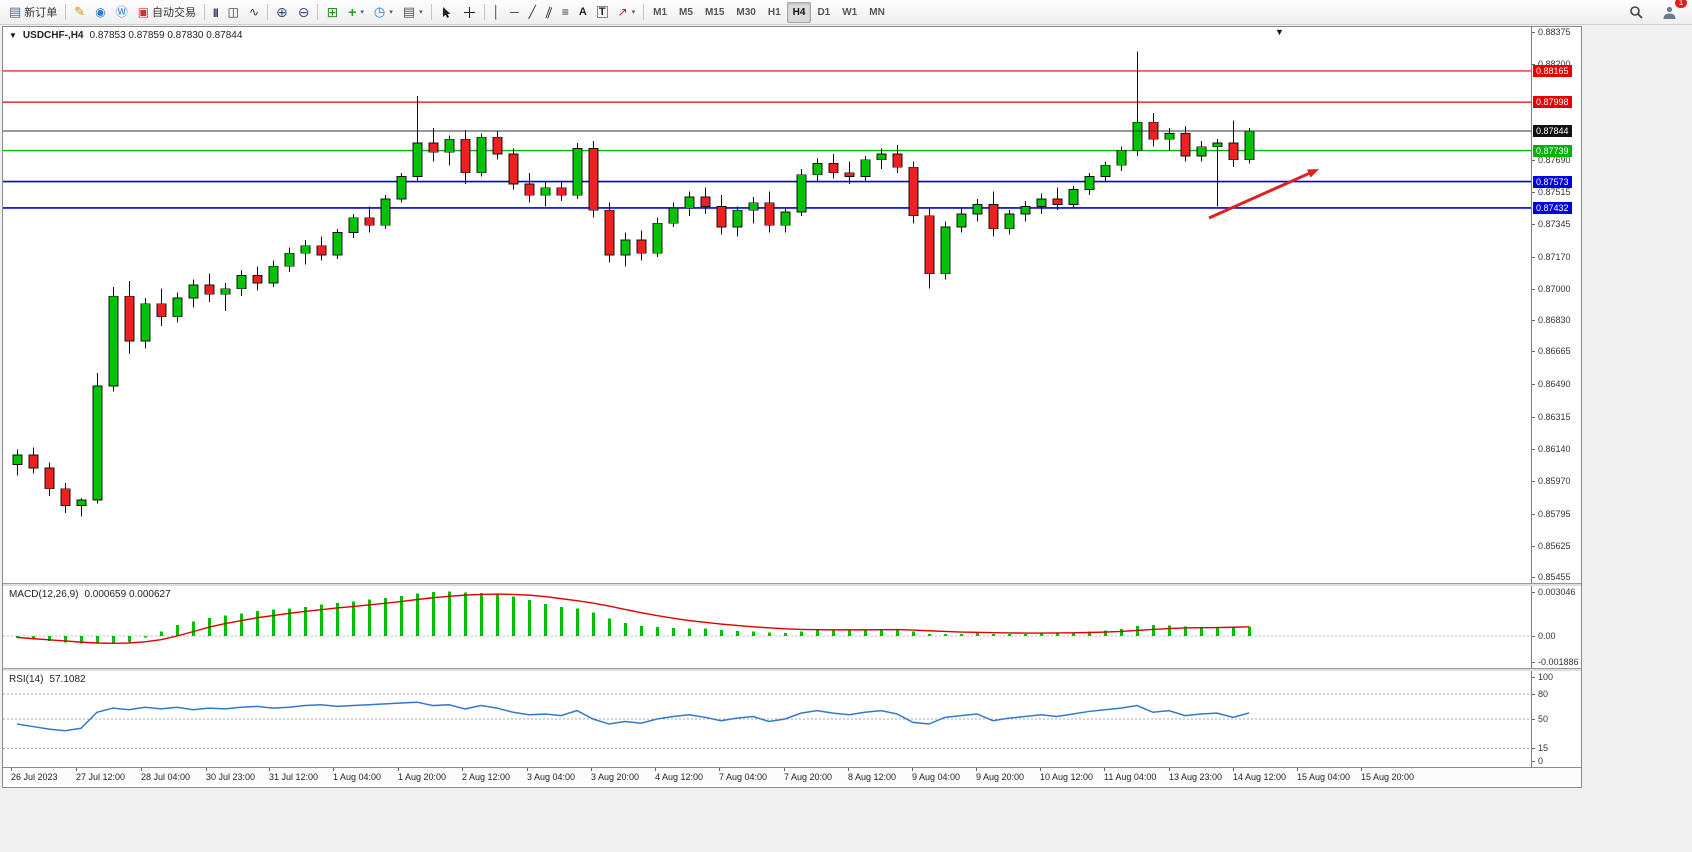 The width and height of the screenshot is (1692, 852). Describe the element at coordinates (850, 12) in the screenshot. I see `timeframe-w1-button: W1` at that location.